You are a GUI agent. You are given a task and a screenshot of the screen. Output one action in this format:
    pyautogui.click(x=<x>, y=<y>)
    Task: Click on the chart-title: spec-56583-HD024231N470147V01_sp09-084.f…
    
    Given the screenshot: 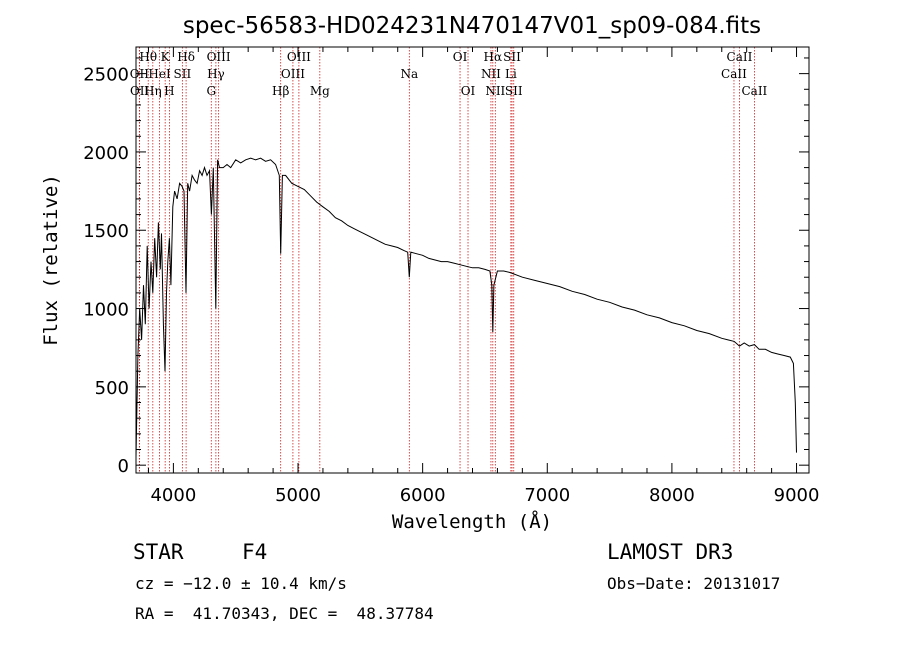 What is the action you would take?
    pyautogui.click(x=472, y=26)
    